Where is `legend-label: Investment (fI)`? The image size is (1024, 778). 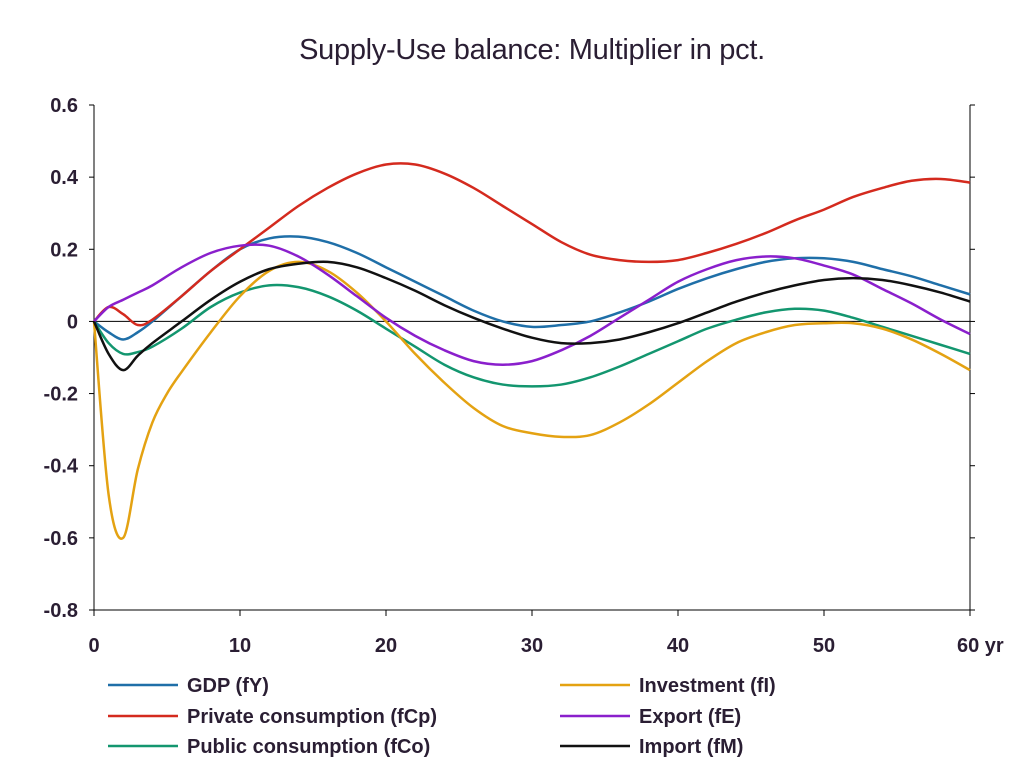 legend-label: Investment (fI) is located at coordinates (707, 686).